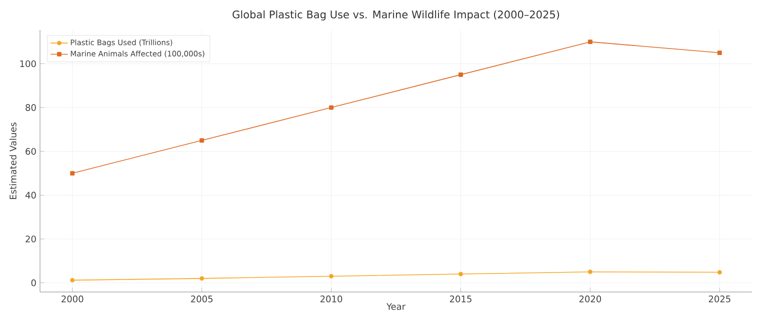 This screenshot has height=322, width=758. Describe the element at coordinates (30, 195) in the screenshot. I see `y-tick-label: 40` at that location.